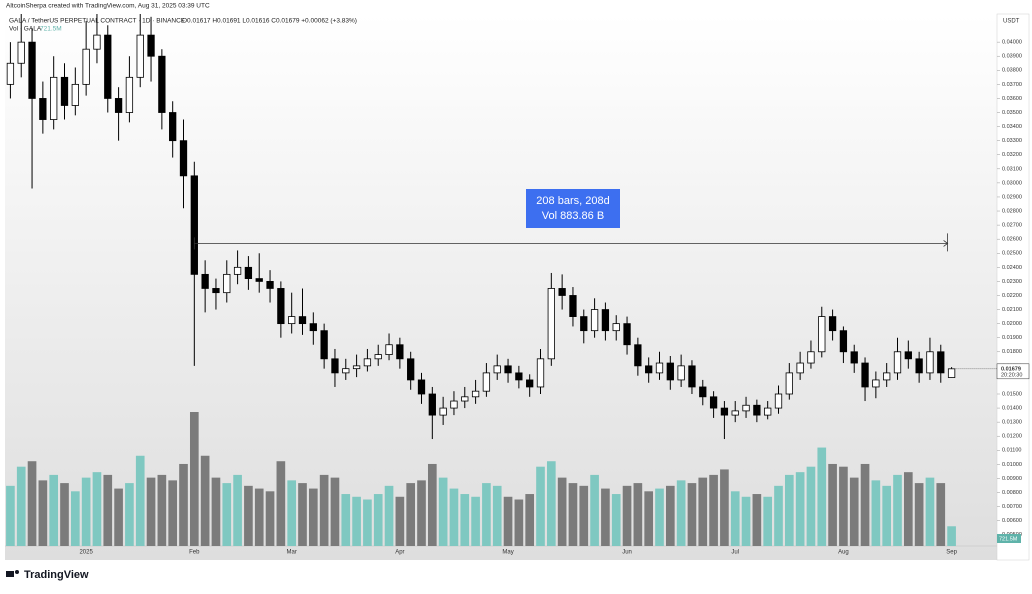  What do you see at coordinates (951, 553) in the screenshot?
I see `x-tick-label: Sep` at bounding box center [951, 553].